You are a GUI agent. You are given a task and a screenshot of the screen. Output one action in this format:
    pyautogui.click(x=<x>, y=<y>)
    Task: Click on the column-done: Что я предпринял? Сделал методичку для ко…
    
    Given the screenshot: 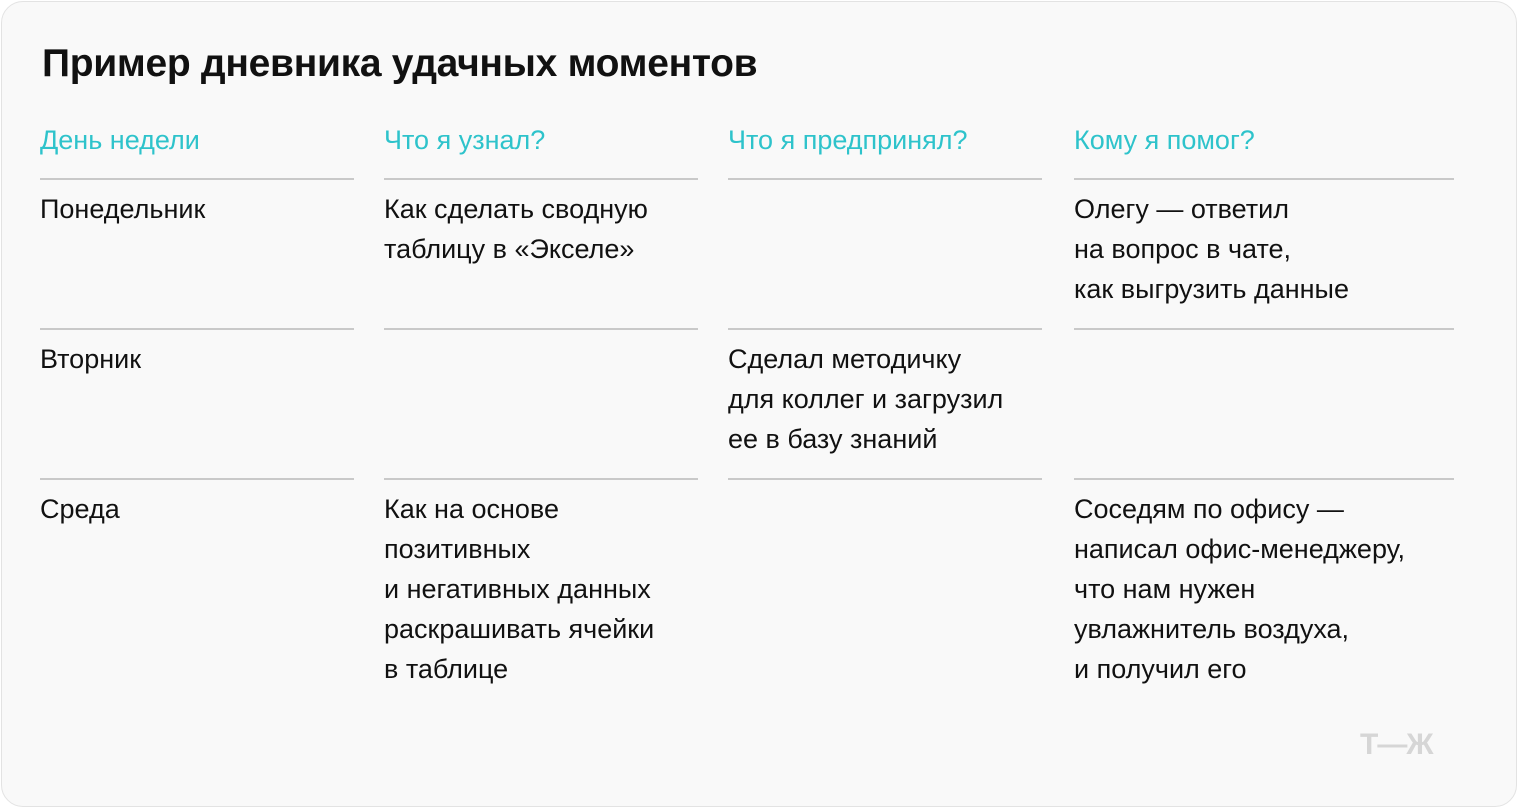 What is the action you would take?
    pyautogui.click(x=885, y=304)
    